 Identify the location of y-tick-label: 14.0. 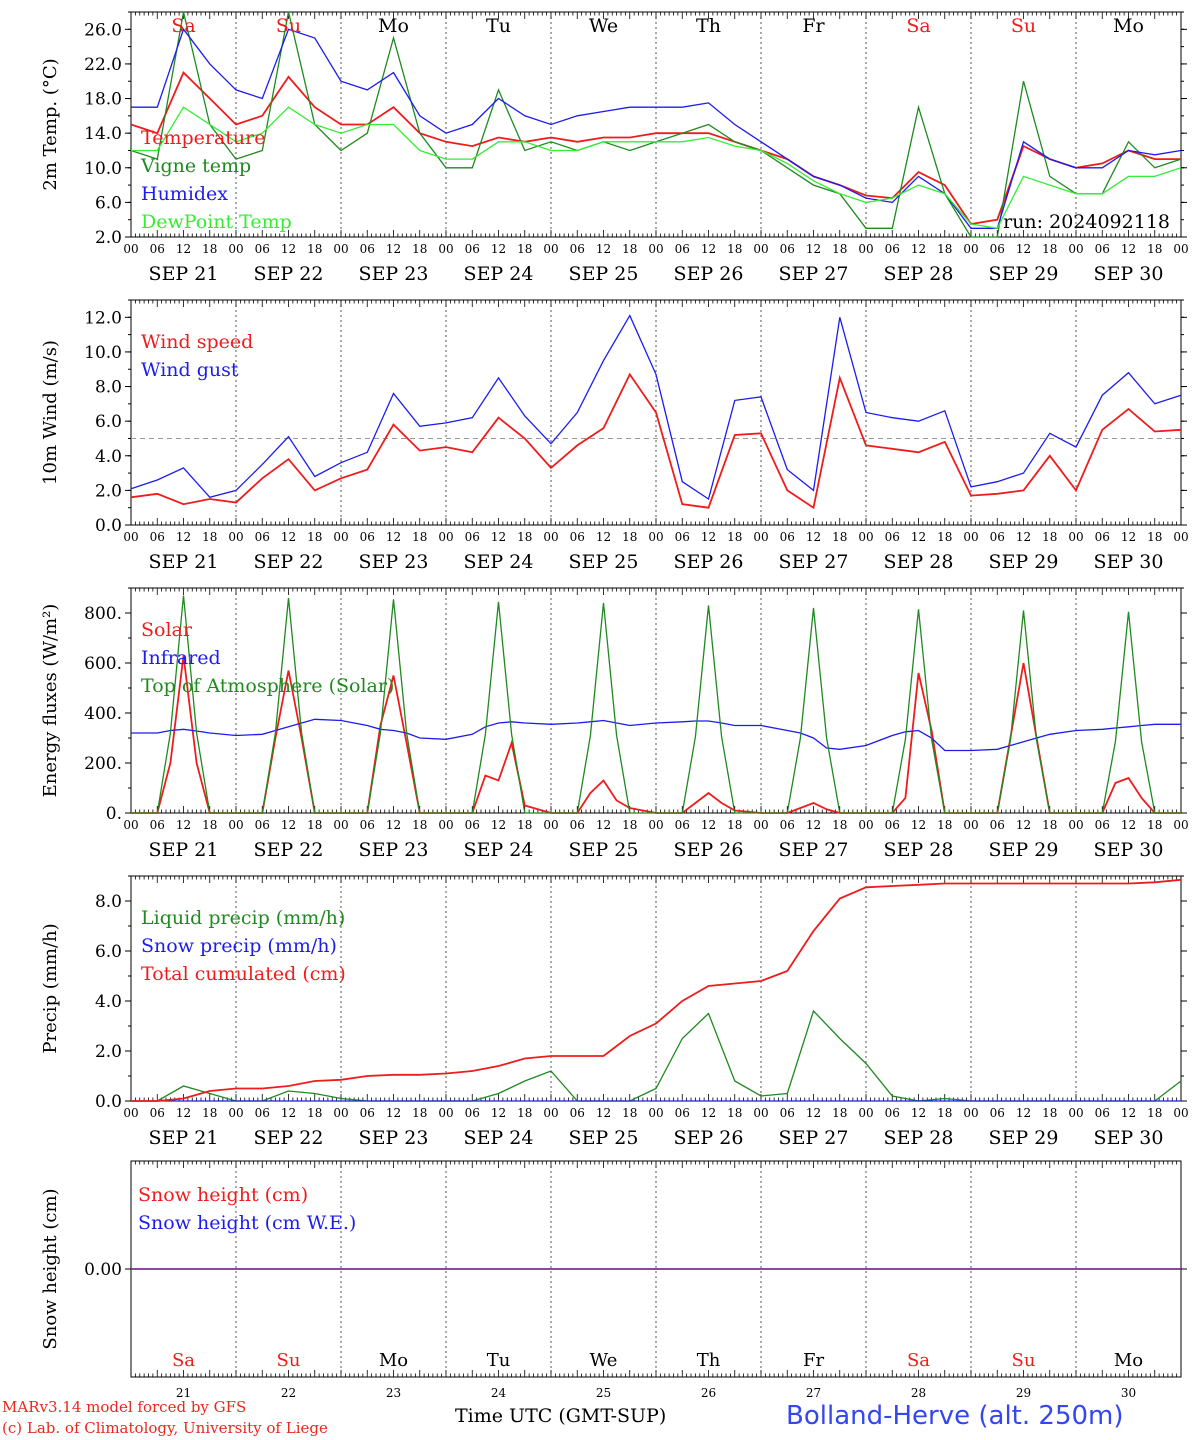
(103, 134).